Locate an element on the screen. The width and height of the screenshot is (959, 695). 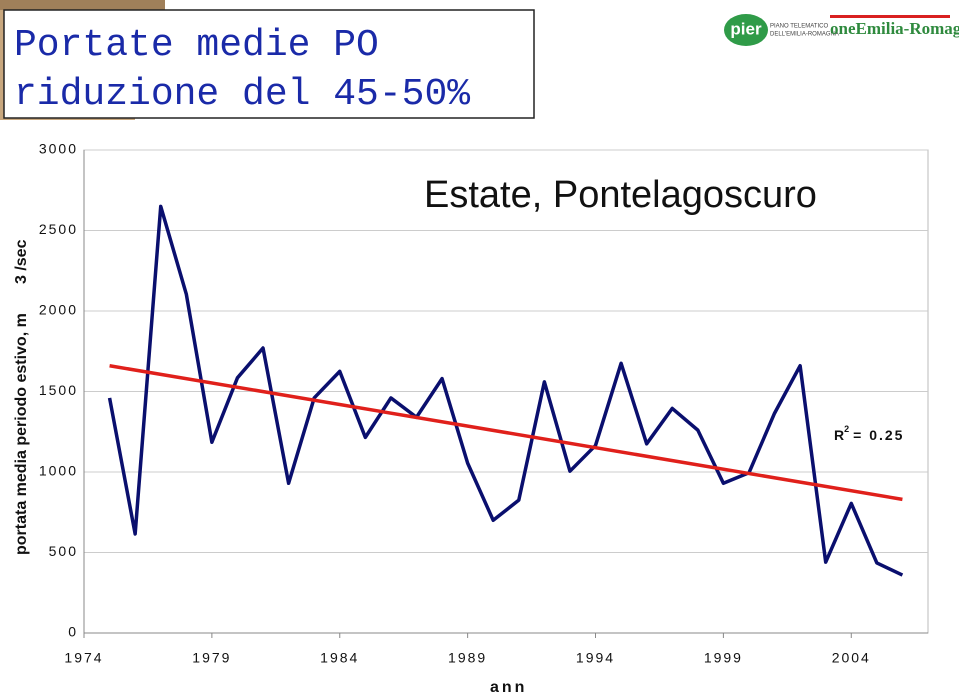
r2-label: R2 = 0.25 is located at coordinates (869, 433).